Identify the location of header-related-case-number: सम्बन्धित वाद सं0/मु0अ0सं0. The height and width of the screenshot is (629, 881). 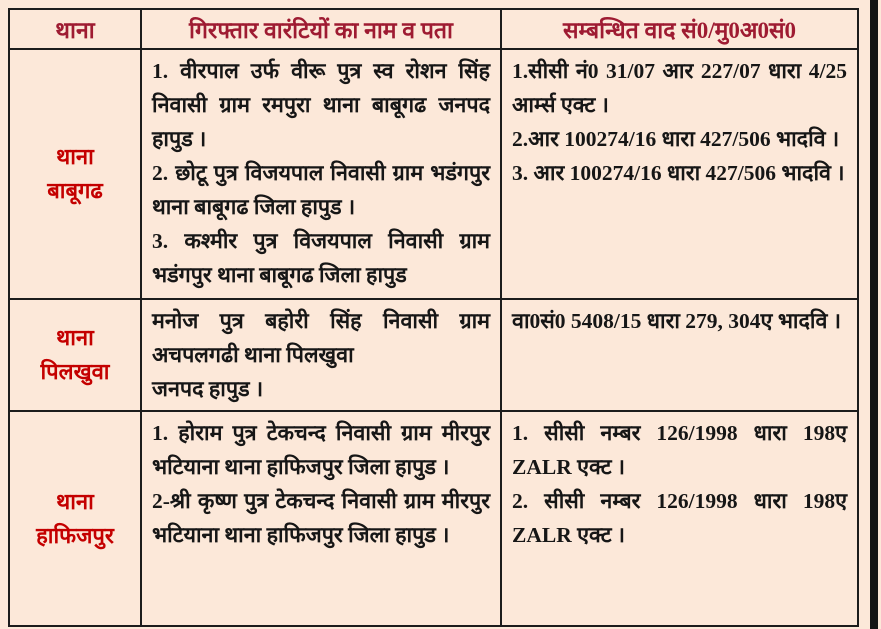
(679, 30).